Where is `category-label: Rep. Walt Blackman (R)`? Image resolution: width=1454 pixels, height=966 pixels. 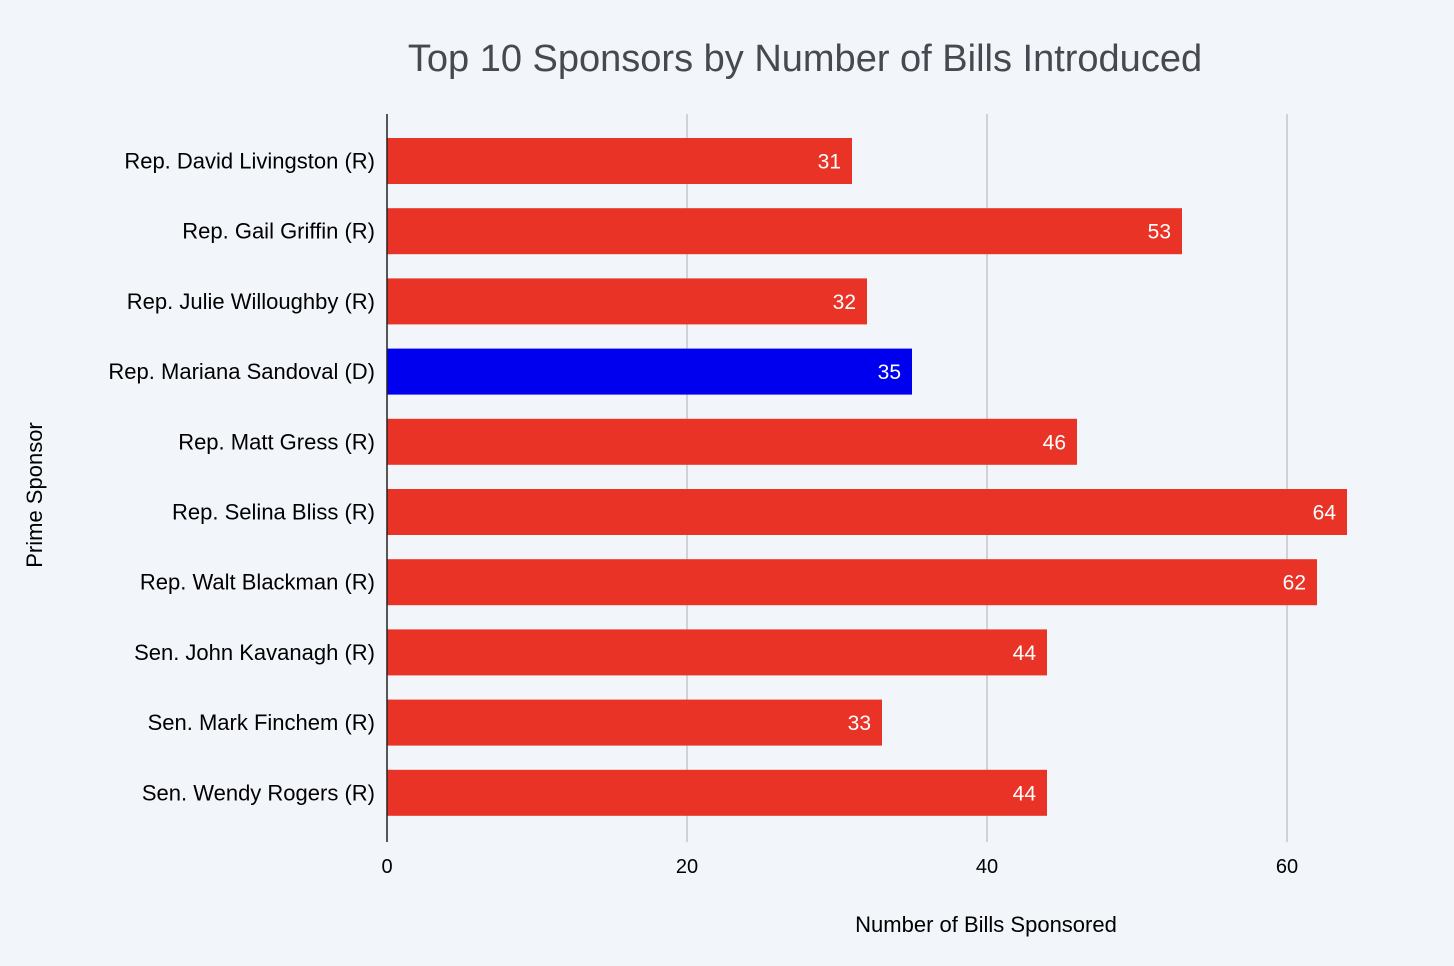 category-label: Rep. Walt Blackman (R) is located at coordinates (257, 582).